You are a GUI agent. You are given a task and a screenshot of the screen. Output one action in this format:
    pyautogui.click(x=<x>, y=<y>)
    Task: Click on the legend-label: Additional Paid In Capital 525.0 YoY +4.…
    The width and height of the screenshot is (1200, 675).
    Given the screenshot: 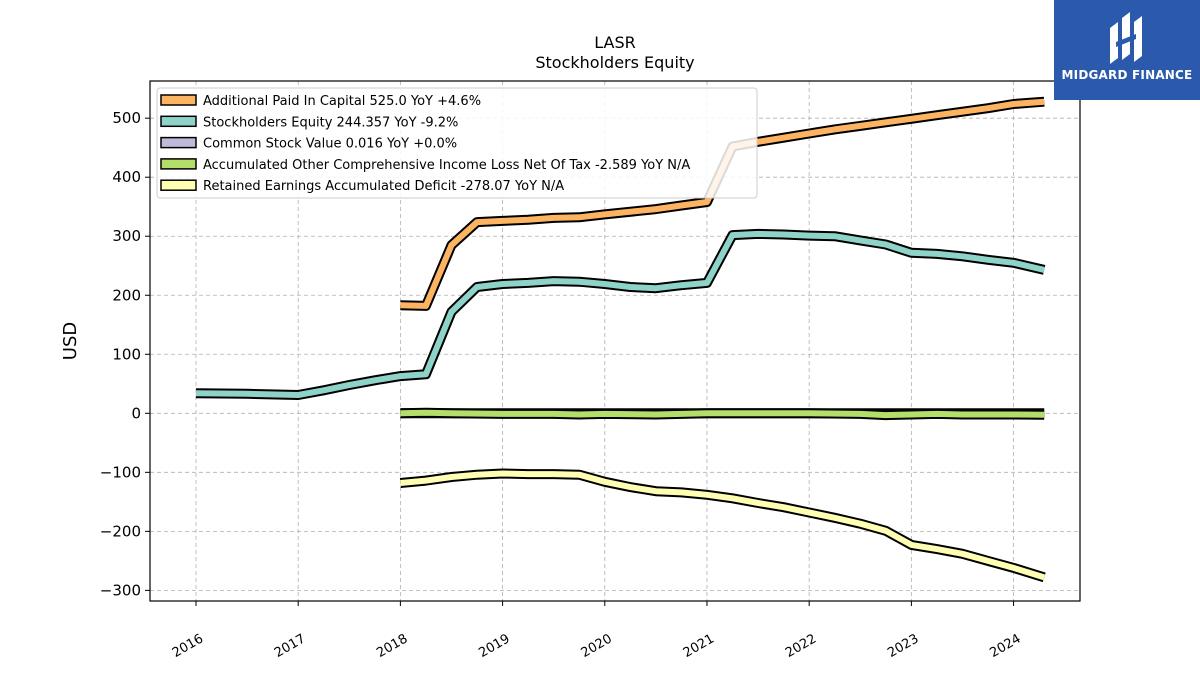 What is the action you would take?
    pyautogui.click(x=342, y=101)
    